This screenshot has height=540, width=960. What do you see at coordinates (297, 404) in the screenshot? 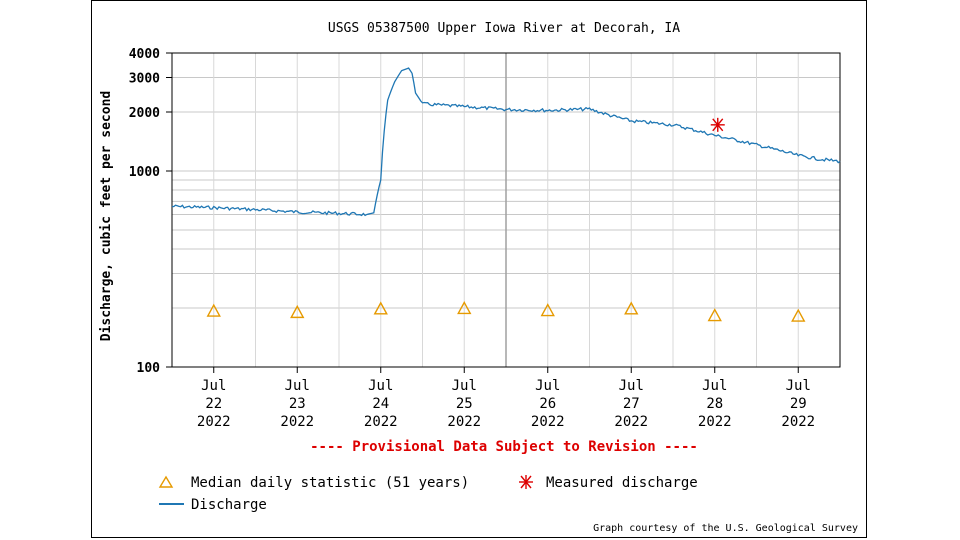
I see `x-tick-label: 23` at bounding box center [297, 404].